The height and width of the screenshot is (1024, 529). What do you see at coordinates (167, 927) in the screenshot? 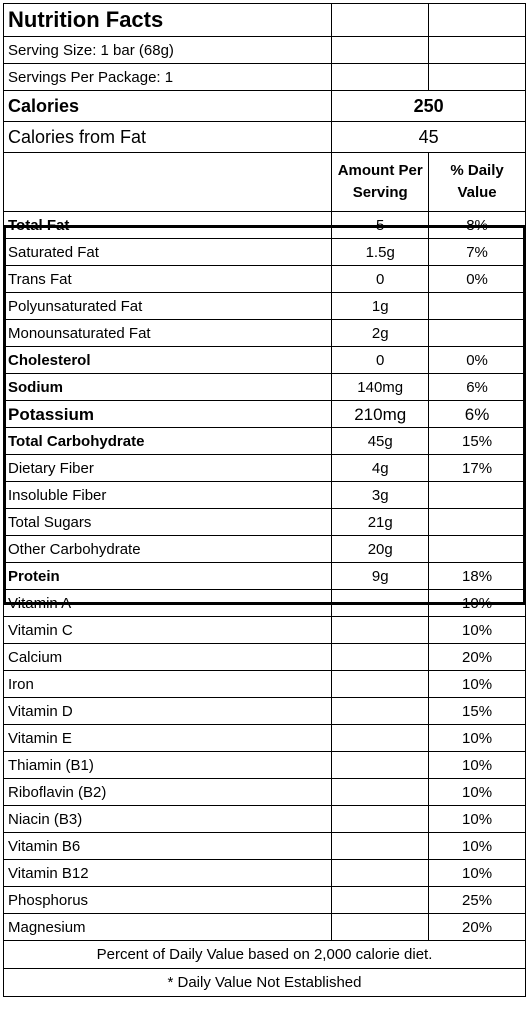
I see `vitamin-label: Magnesium` at bounding box center [167, 927].